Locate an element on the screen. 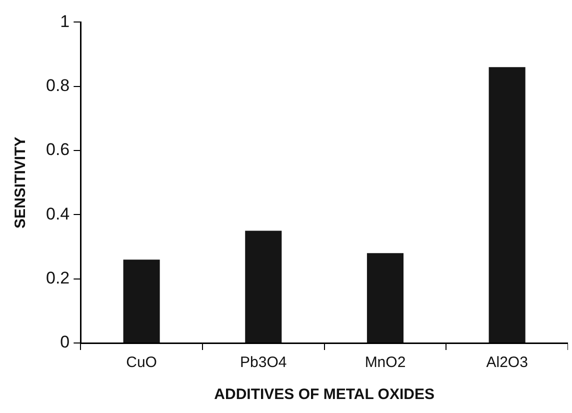 Image resolution: width=572 pixels, height=413 pixels. y-tick-label: 0.2 is located at coordinates (58, 278).